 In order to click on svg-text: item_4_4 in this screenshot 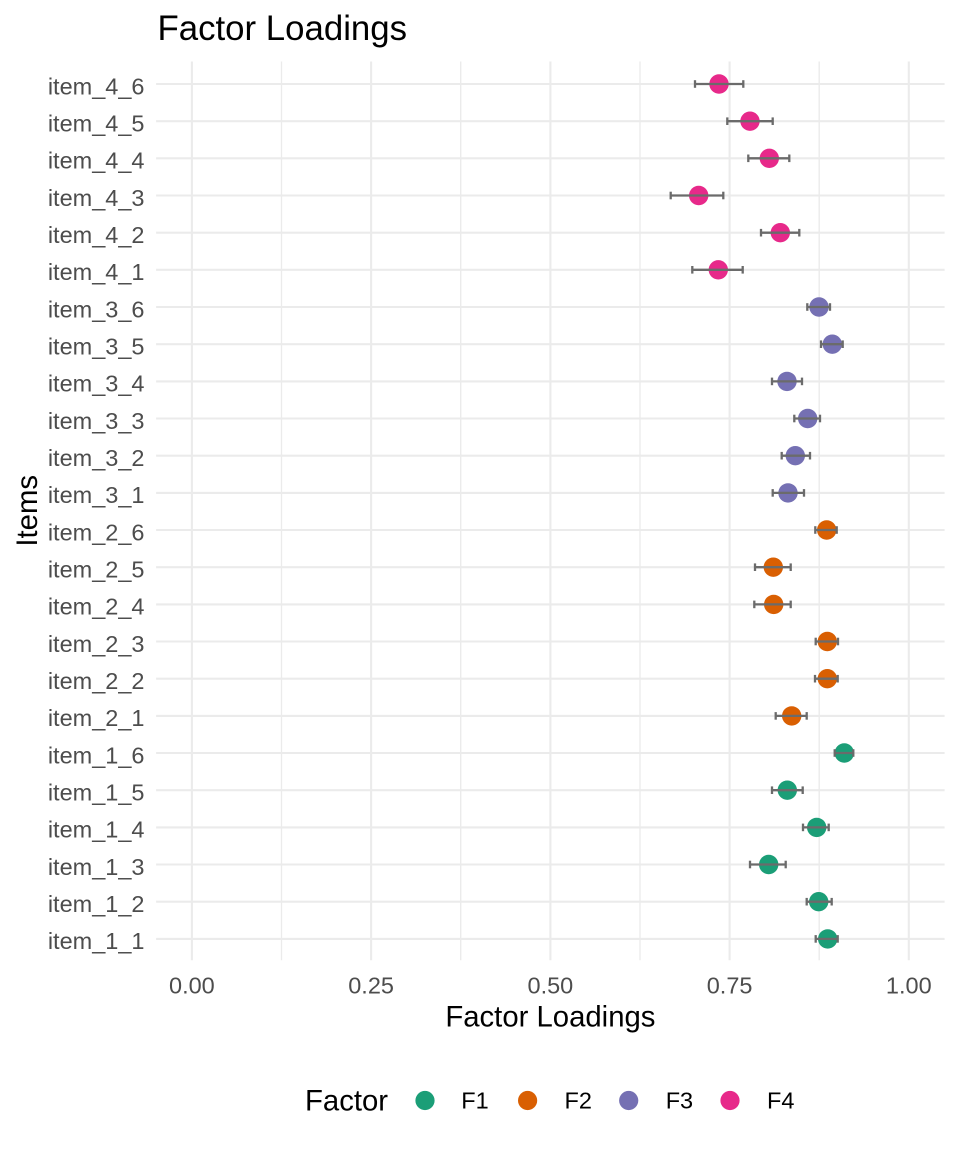, I will do `click(96, 161)`.